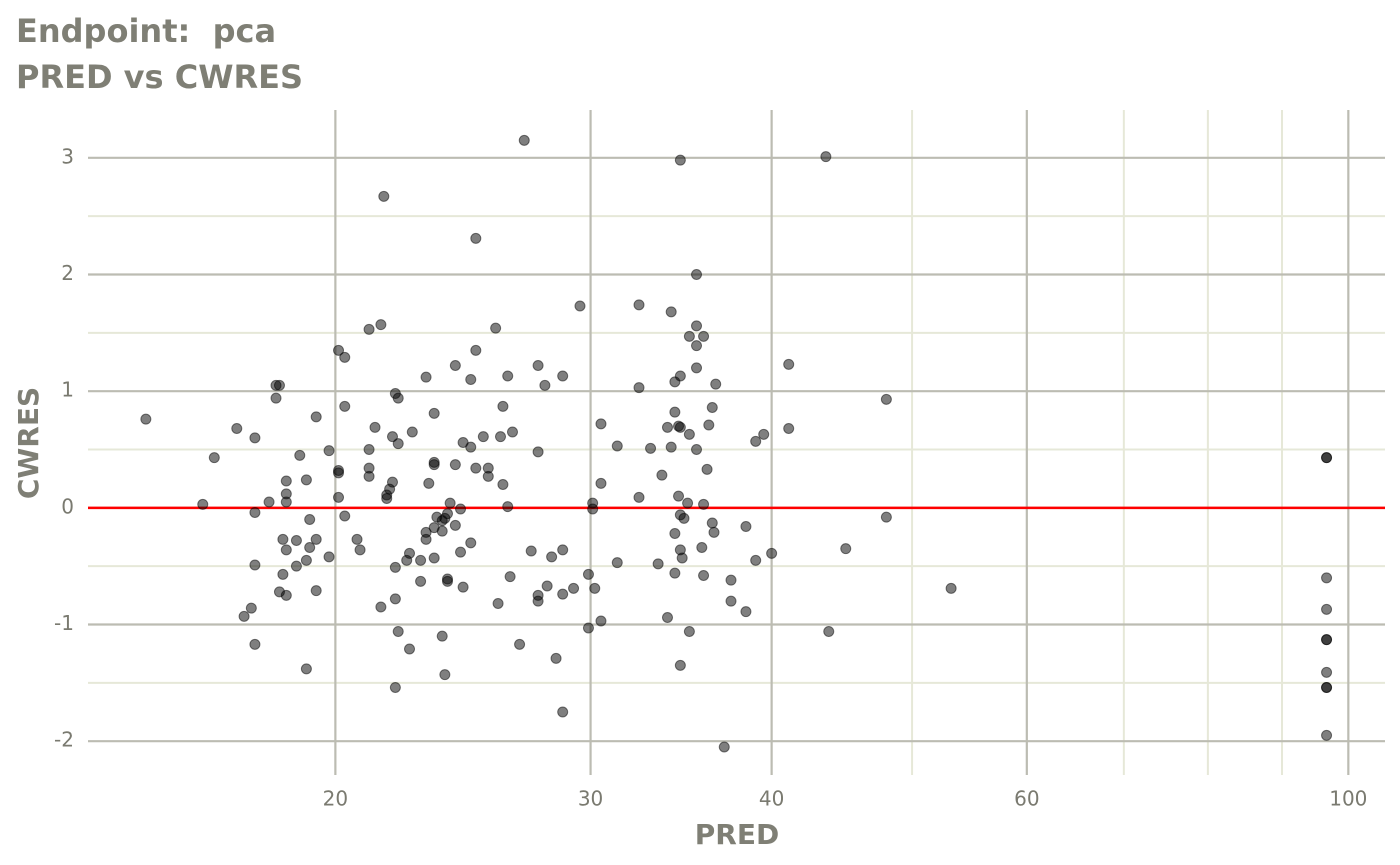  What do you see at coordinates (64, 623) in the screenshot?
I see `y-tick-label: -1` at bounding box center [64, 623].